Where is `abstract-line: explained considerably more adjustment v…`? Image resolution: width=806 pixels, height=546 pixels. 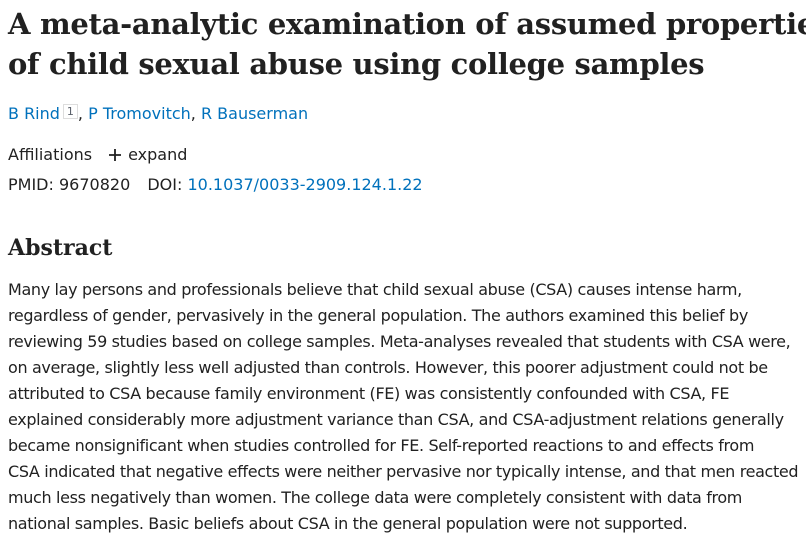
abstract-line: explained considerably more adjustment v… is located at coordinates (396, 419).